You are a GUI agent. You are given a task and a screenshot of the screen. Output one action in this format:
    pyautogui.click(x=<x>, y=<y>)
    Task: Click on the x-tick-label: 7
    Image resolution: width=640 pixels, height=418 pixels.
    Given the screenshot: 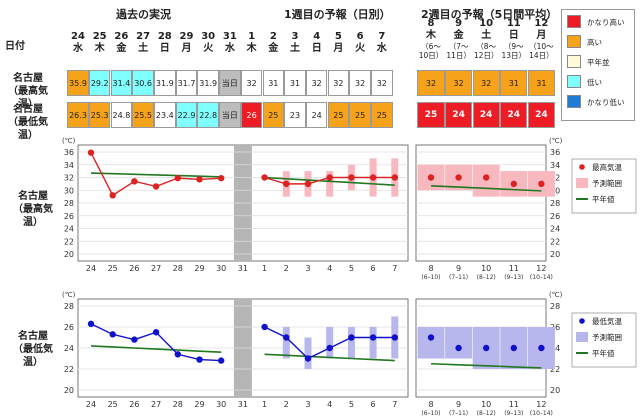 What is the action you would take?
    pyautogui.click(x=394, y=404)
    